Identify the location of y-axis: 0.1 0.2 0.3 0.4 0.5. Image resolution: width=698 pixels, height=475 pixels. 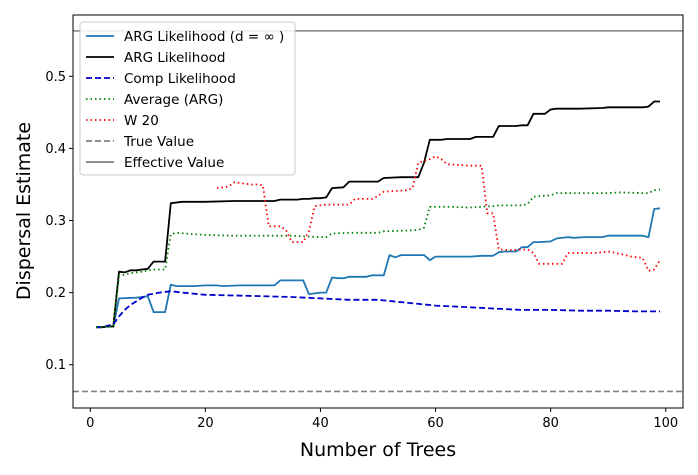
(59, 221).